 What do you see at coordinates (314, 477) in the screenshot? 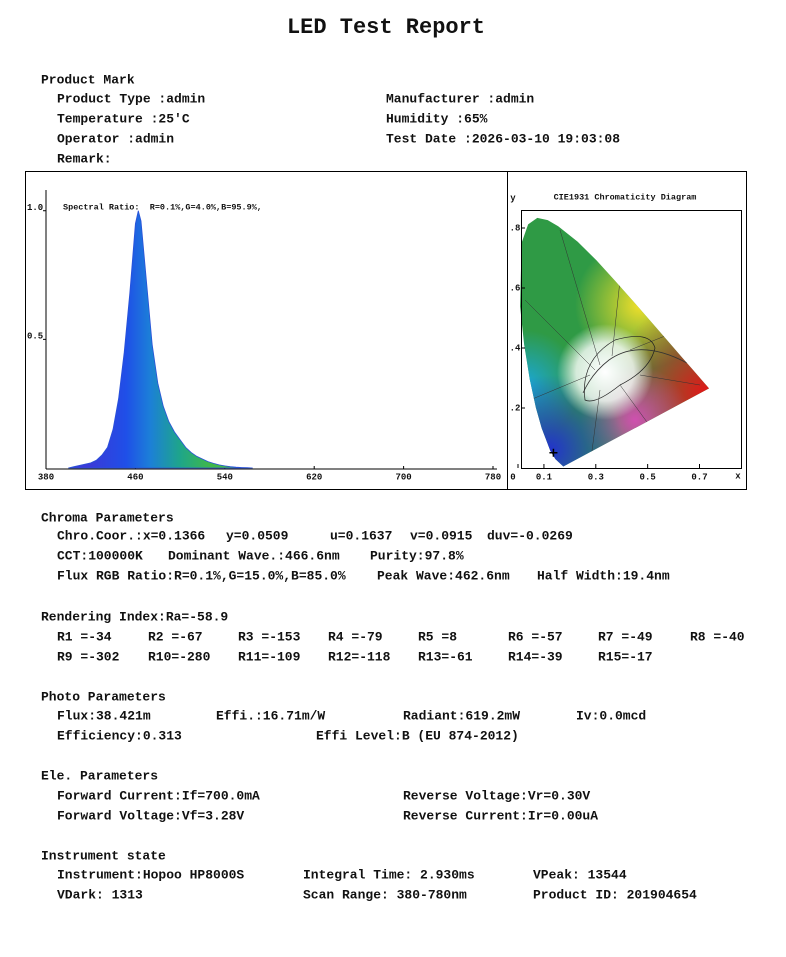
I see `x-tick-label: 620` at bounding box center [314, 477].